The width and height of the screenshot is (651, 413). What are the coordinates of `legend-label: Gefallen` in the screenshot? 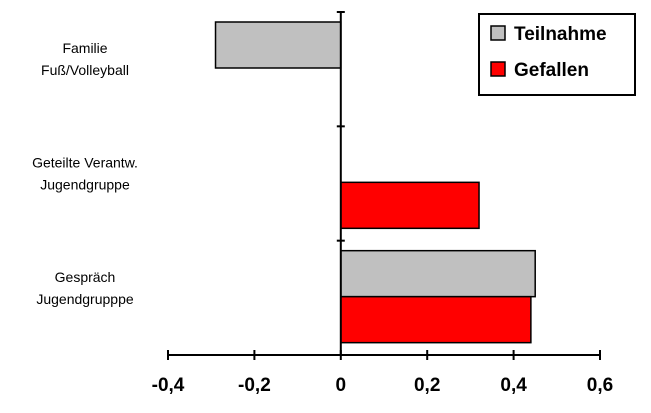 It's located at (551, 70).